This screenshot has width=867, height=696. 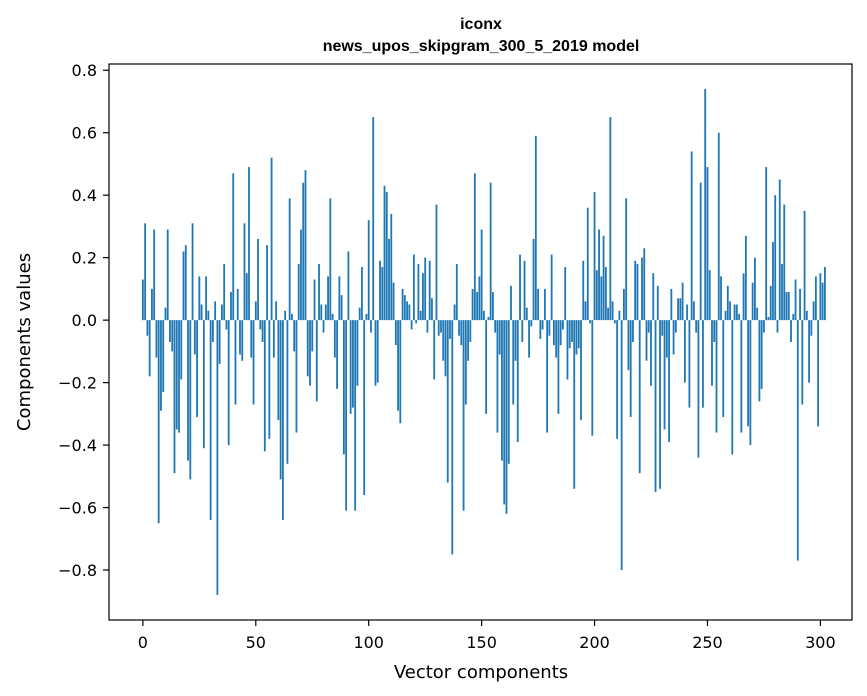 What do you see at coordinates (481, 46) in the screenshot?
I see `chart-subtitle: news_upos_skipgram_300_5_2019 model` at bounding box center [481, 46].